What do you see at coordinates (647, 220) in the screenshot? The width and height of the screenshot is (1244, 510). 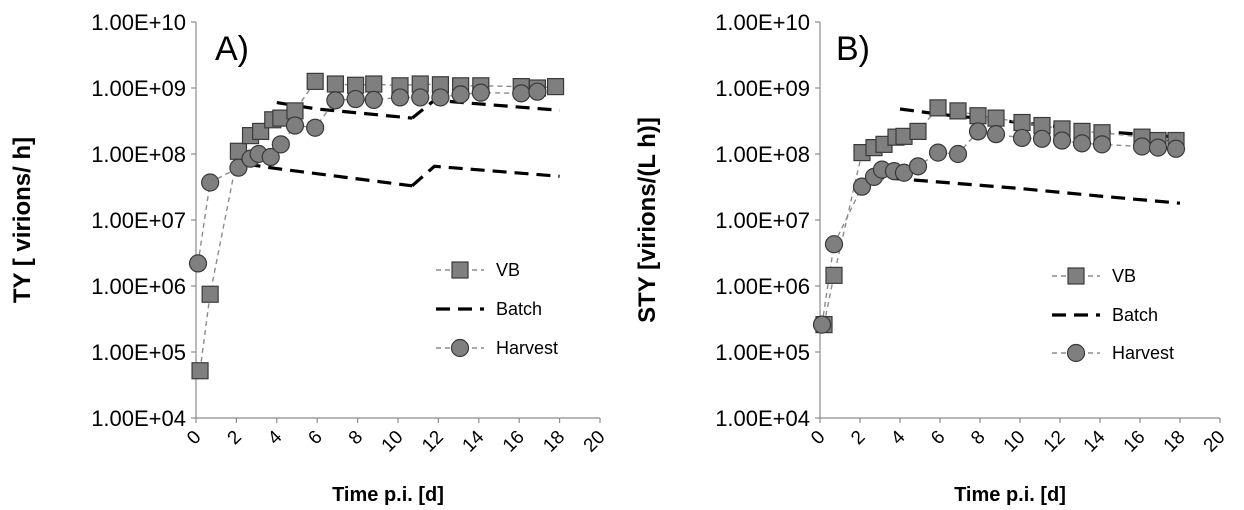 I see `y-axis-title: STY [virions/(L h)]` at bounding box center [647, 220].